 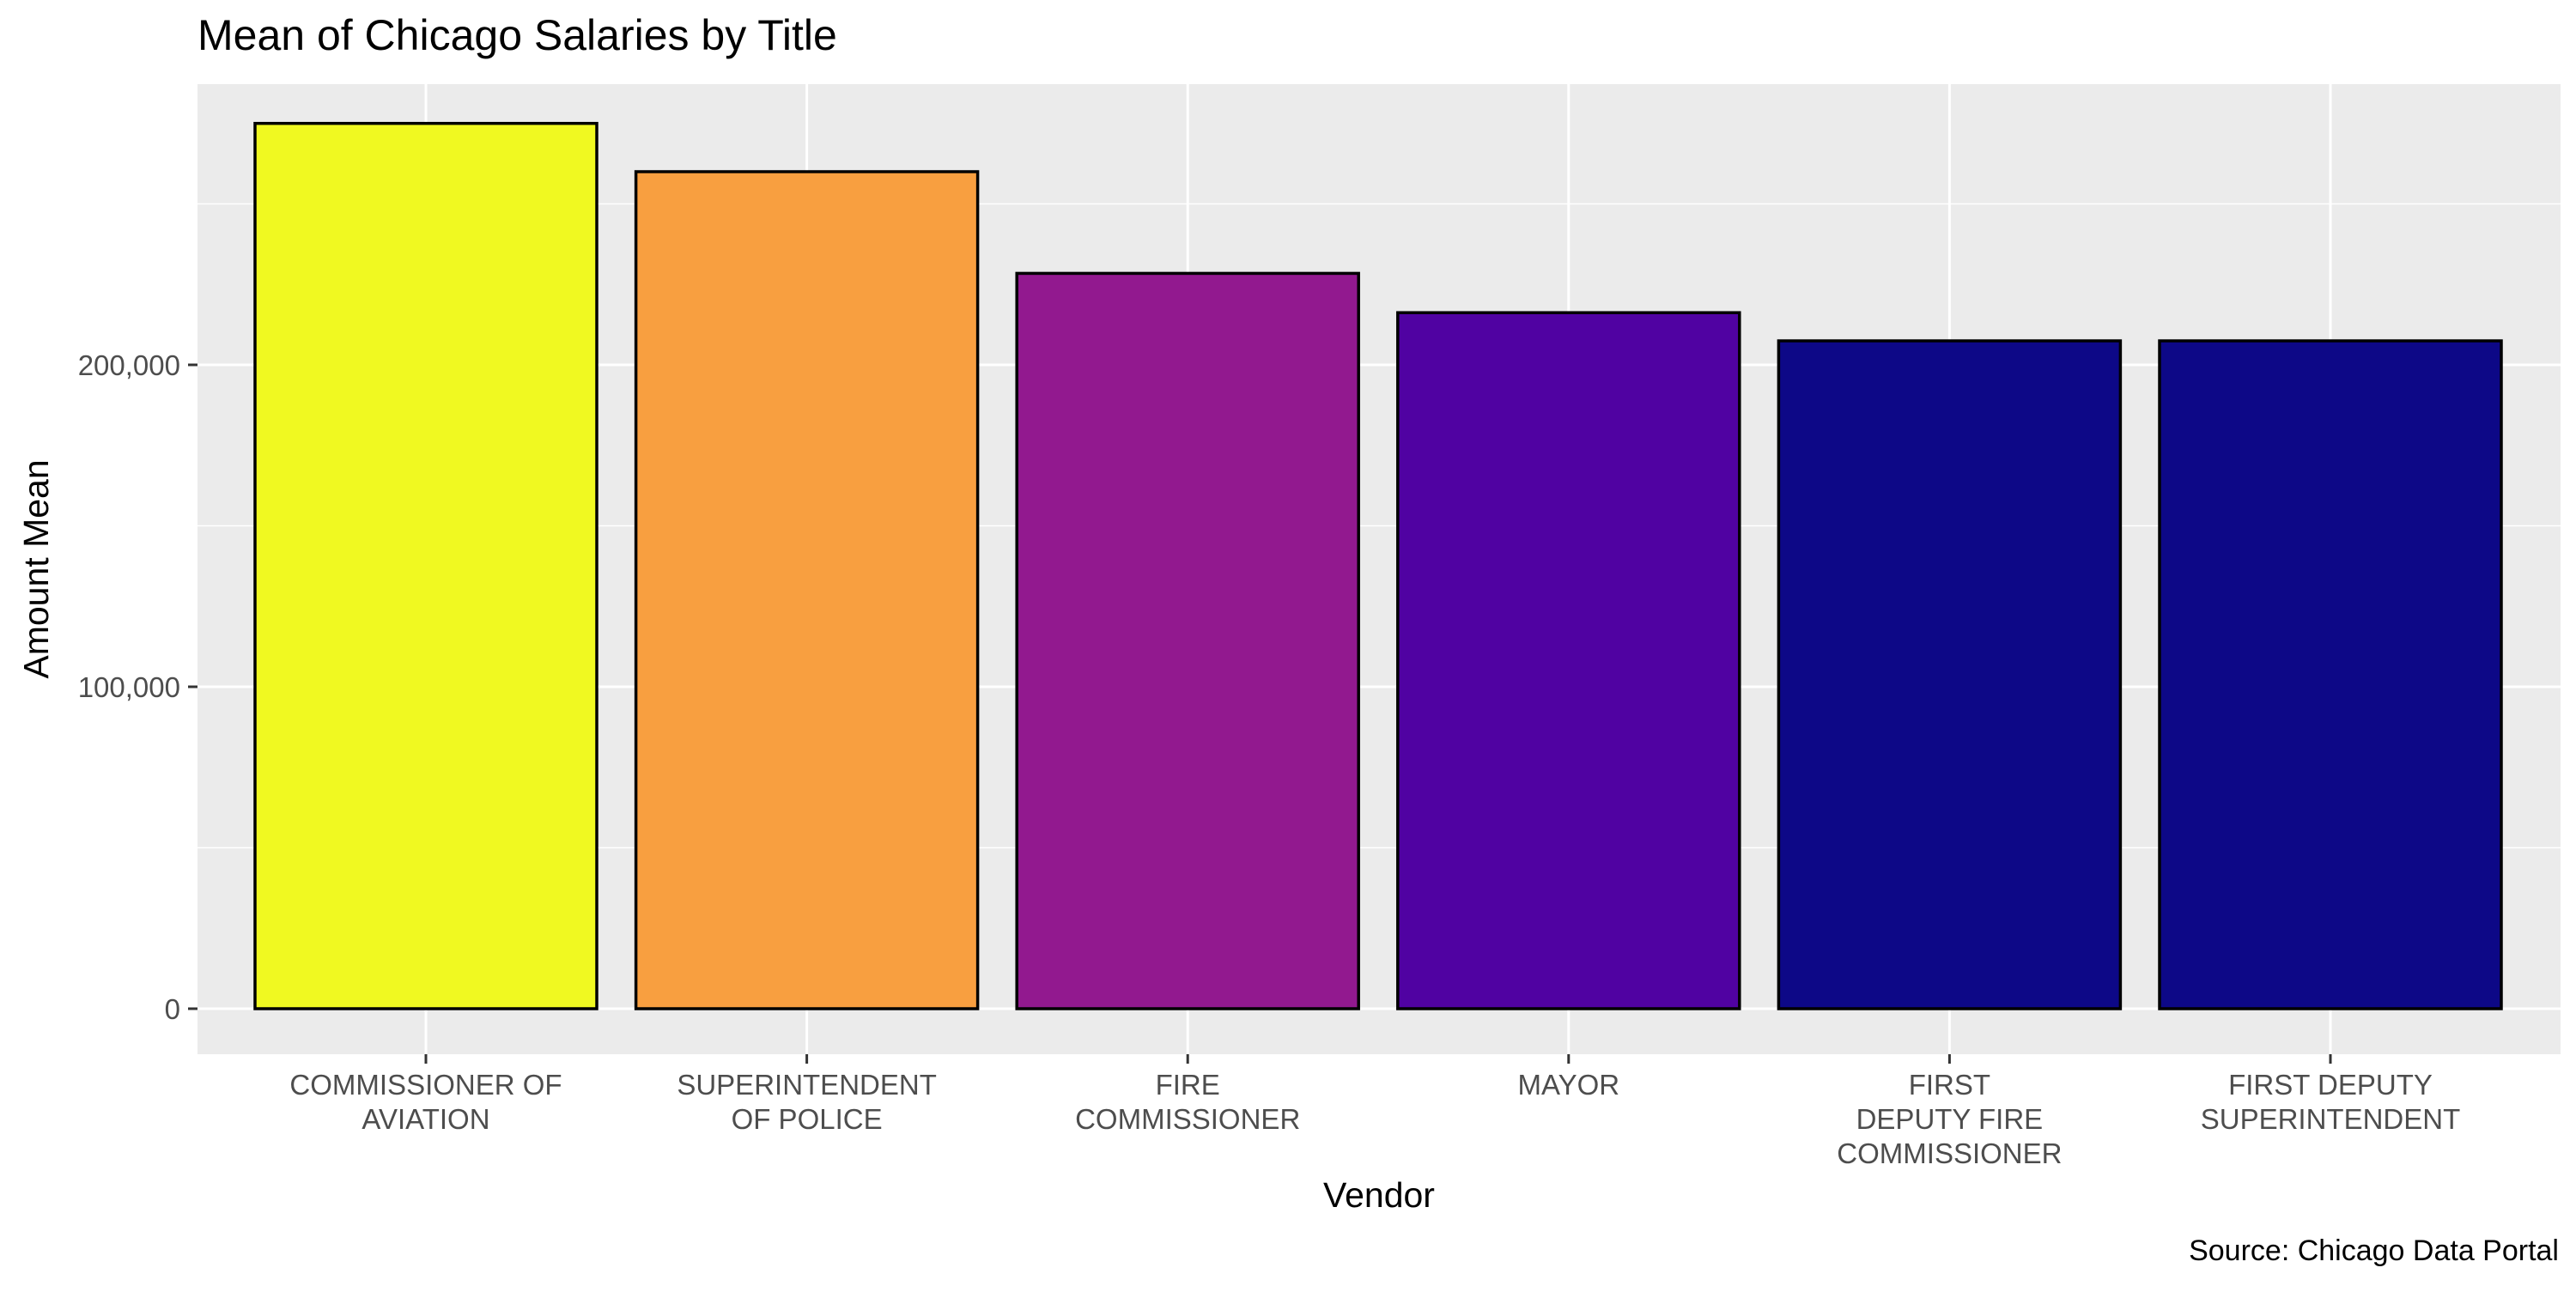 I want to click on x-tick-label: MAYOR, so click(x=1569, y=1085).